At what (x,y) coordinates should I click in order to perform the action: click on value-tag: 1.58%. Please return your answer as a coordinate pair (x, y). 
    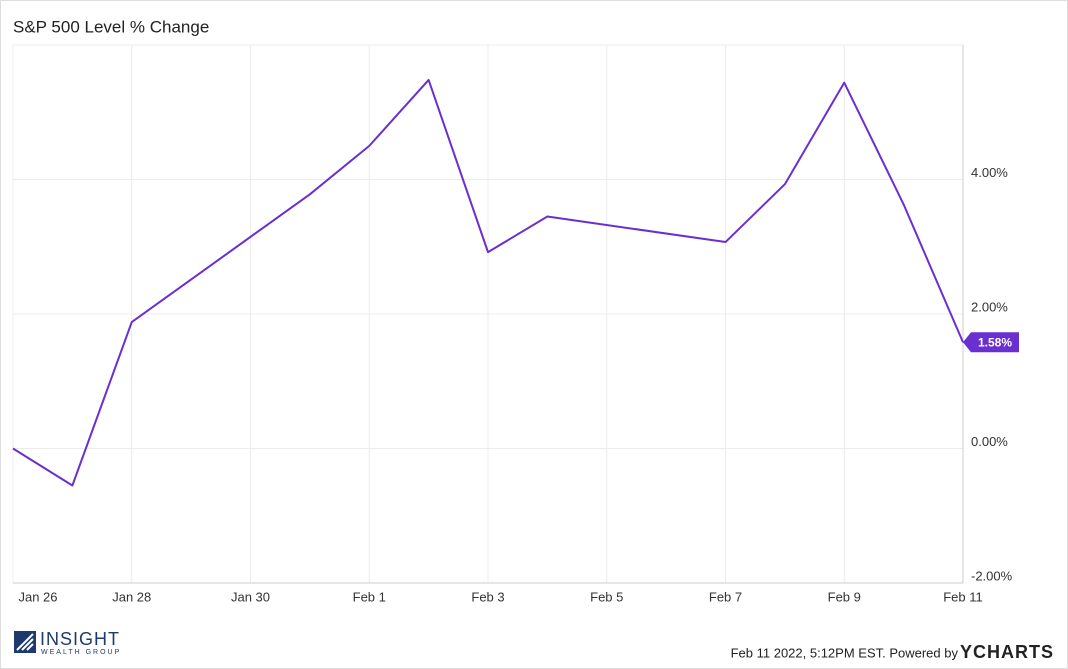
    Looking at the image, I should click on (991, 342).